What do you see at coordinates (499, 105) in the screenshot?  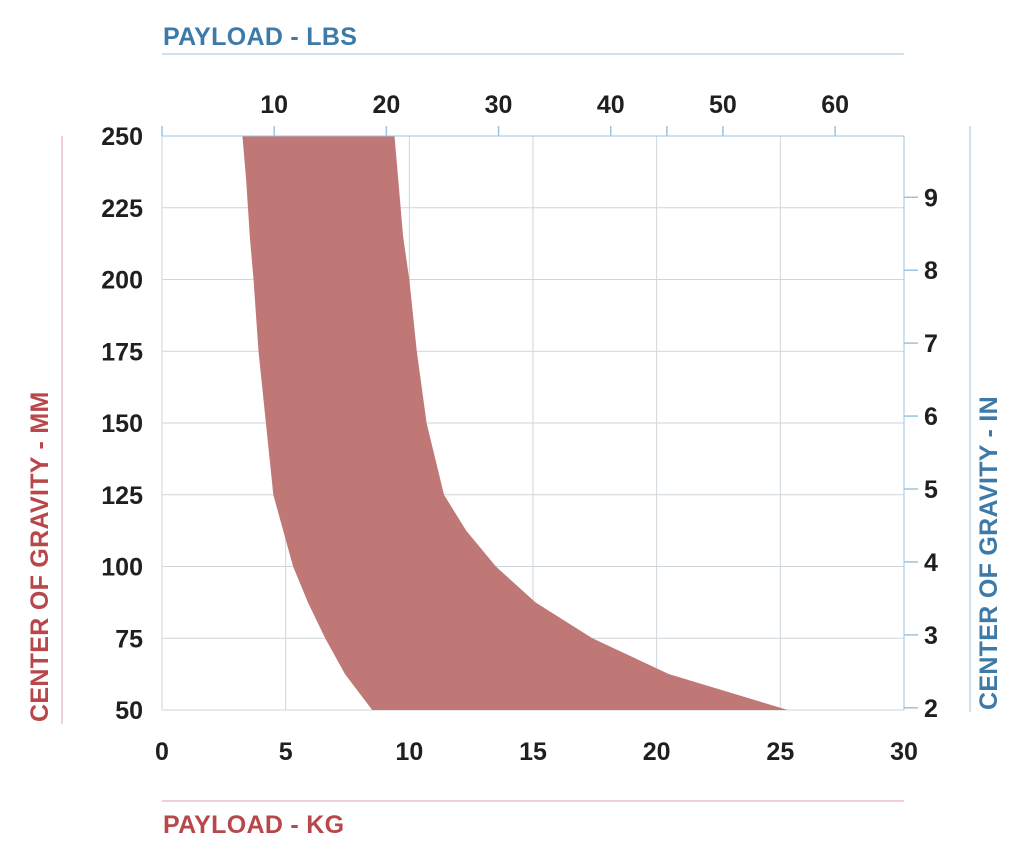 I see `x2-tick-label-30: 30` at bounding box center [499, 105].